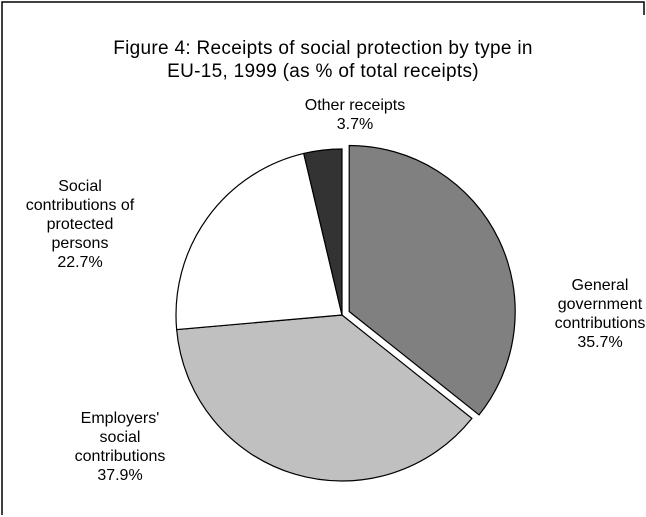 Image resolution: width=646 pixels, height=517 pixels. I want to click on label-employers-line-3: contributions, so click(120, 456).